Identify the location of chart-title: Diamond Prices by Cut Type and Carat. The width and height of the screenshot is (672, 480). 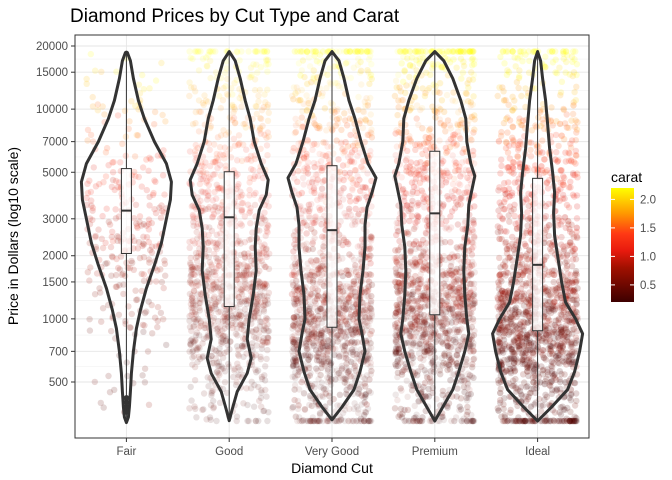
(235, 16).